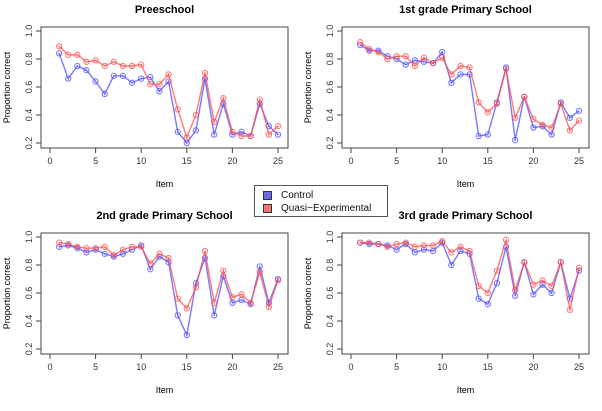 The height and width of the screenshot is (411, 602). Describe the element at coordinates (297, 195) in the screenshot. I see `legend-label-control: Control` at that location.